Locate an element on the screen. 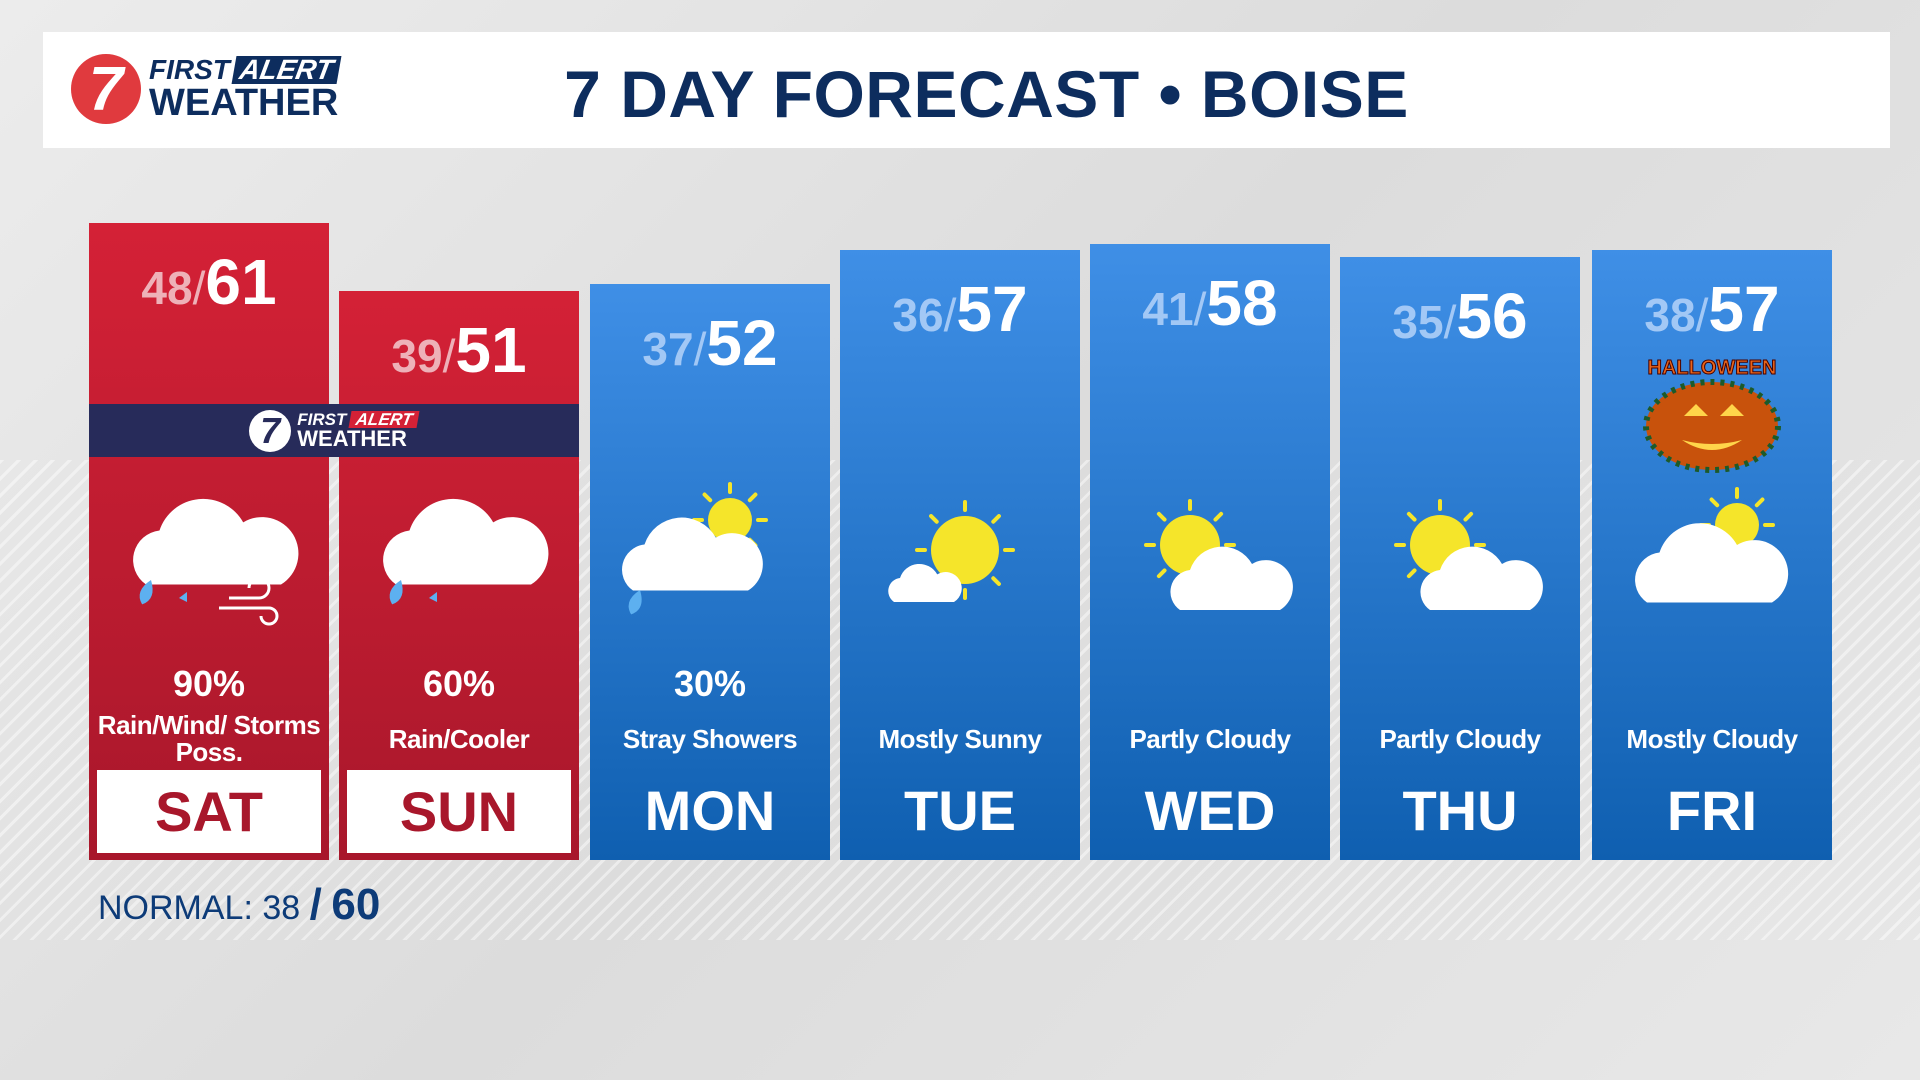  halloween-badge: HALLOWEEN is located at coordinates (1712, 368).